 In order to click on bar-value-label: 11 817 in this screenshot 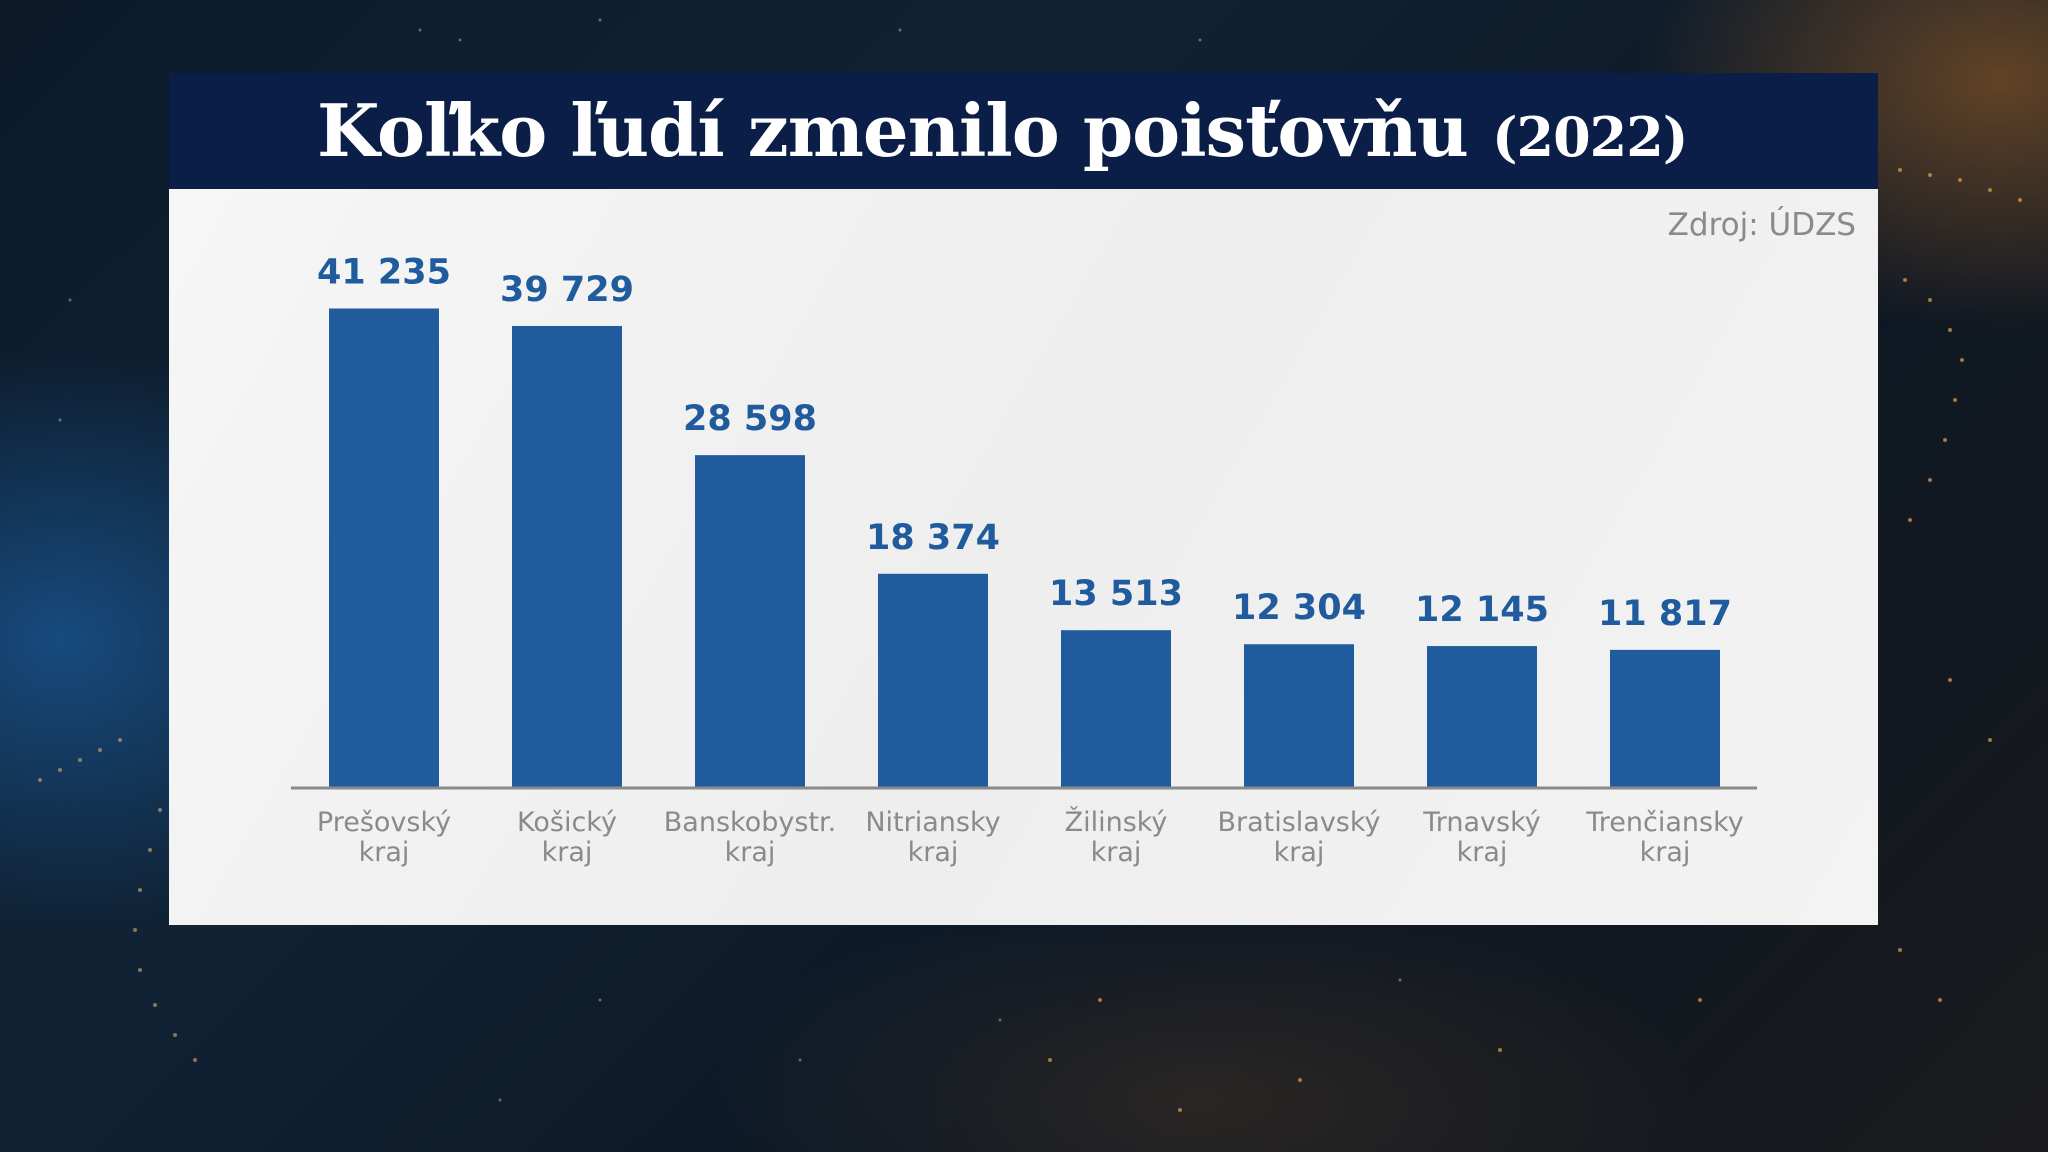, I will do `click(1665, 614)`.